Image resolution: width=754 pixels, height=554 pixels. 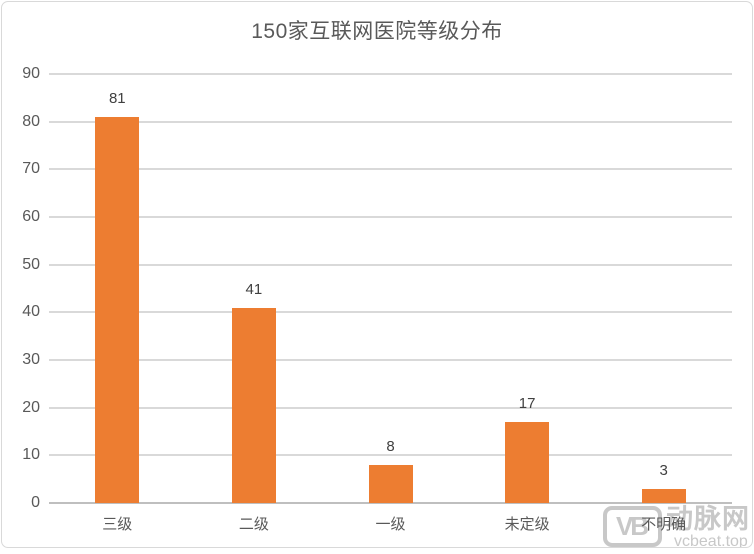 What do you see at coordinates (390, 446) in the screenshot?
I see `bar-value-label-一级: 8` at bounding box center [390, 446].